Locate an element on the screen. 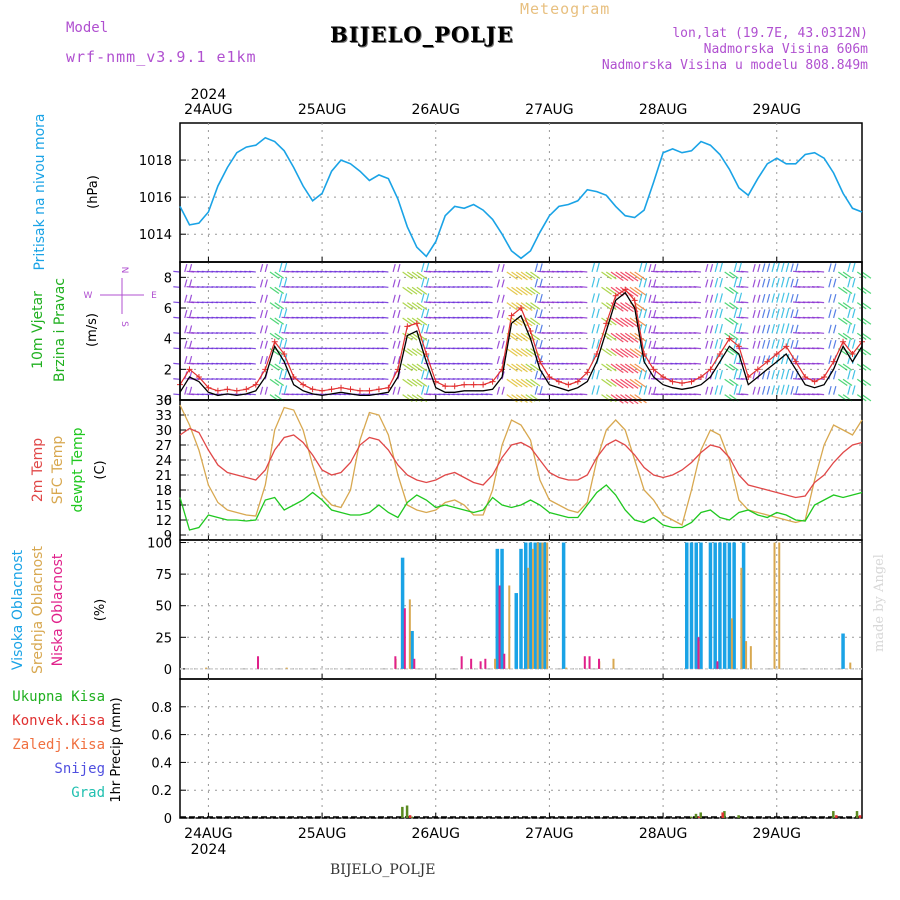  x-bottom-date-label-1: 25AUG is located at coordinates (322, 834).